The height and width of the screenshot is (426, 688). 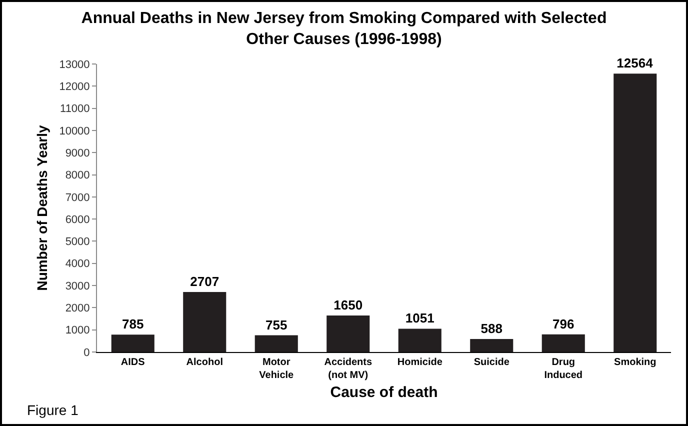 I want to click on x-tick-label: Alcohol, so click(x=205, y=362).